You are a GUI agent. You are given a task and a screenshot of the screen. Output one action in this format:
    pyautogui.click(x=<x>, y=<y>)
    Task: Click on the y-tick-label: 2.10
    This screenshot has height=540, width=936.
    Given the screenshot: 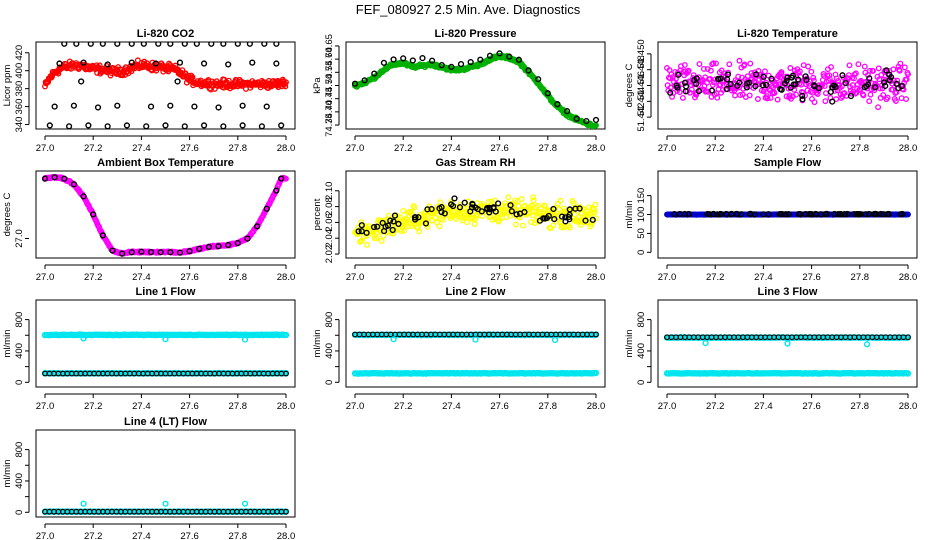 What is the action you would take?
    pyautogui.click(x=329, y=191)
    